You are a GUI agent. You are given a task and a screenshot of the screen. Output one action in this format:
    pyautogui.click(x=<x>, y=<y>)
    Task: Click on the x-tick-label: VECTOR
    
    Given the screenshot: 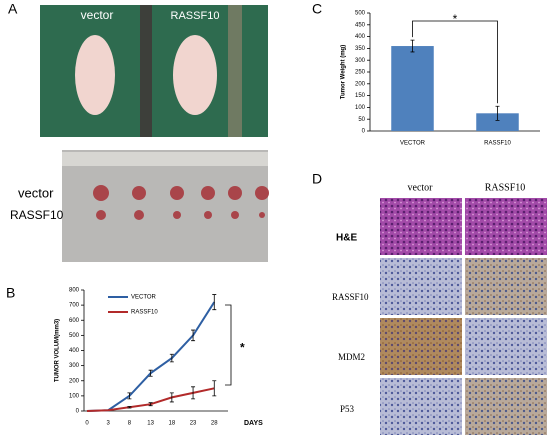 What is the action you would take?
    pyautogui.click(x=413, y=144)
    